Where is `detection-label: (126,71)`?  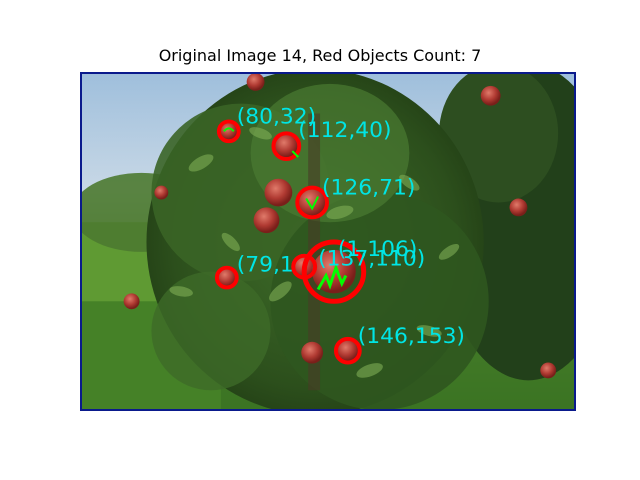 detection-label: (126,71) is located at coordinates (368, 188).